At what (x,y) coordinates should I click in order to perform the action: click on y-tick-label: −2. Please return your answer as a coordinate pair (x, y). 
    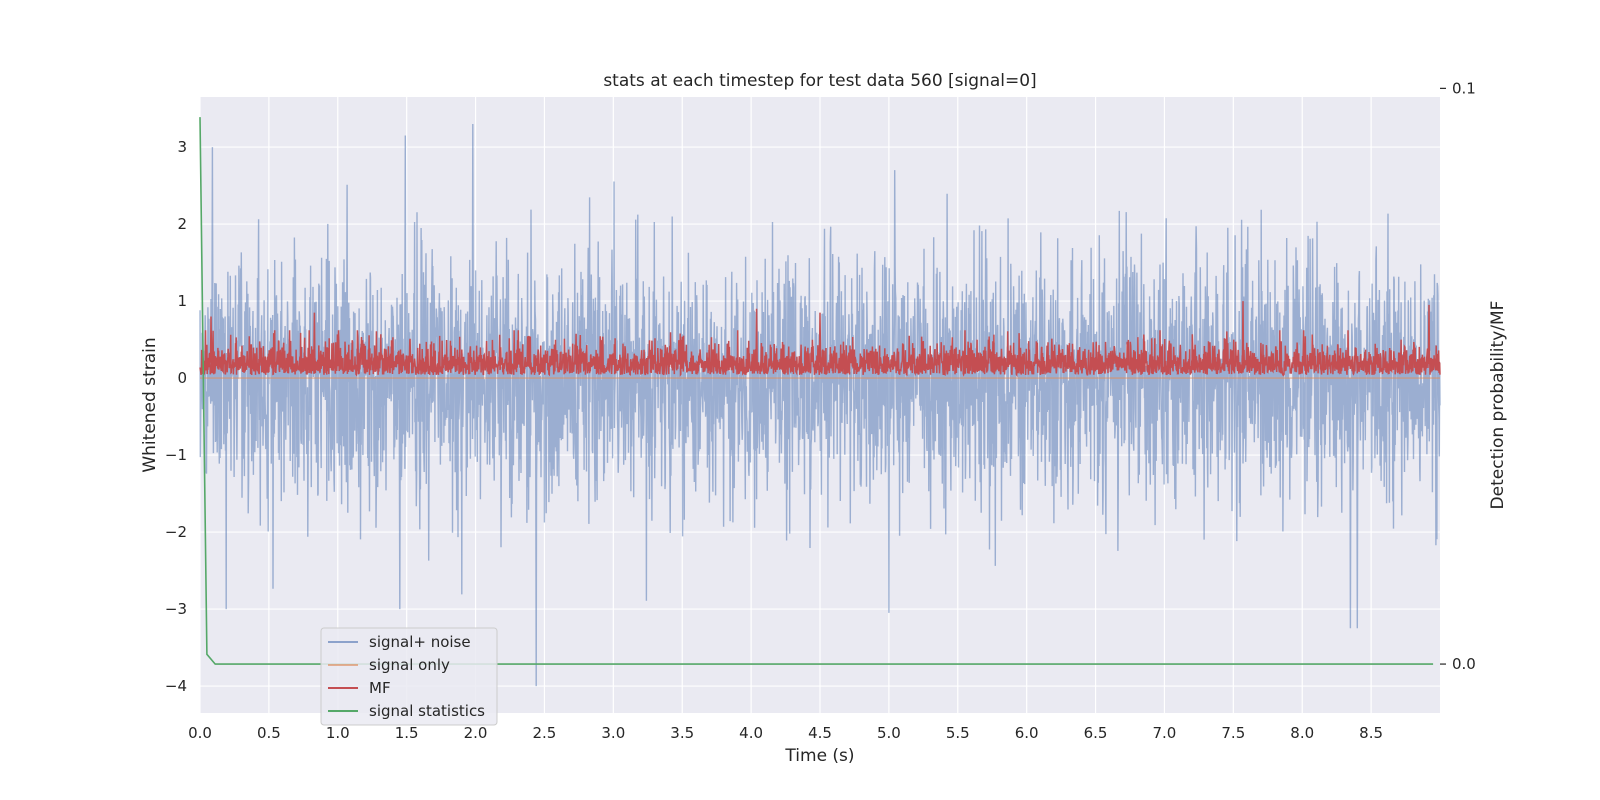
    Looking at the image, I should click on (176, 532).